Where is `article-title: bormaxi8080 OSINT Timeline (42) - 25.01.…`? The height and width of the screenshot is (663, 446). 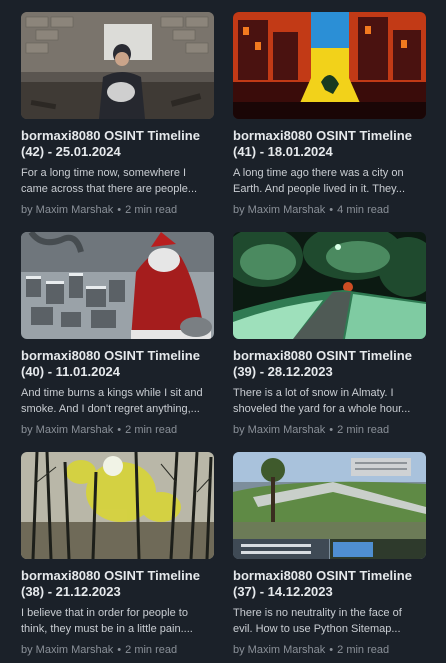
article-title: bormaxi8080 OSINT Timeline (42) - 25.01.… is located at coordinates (110, 143).